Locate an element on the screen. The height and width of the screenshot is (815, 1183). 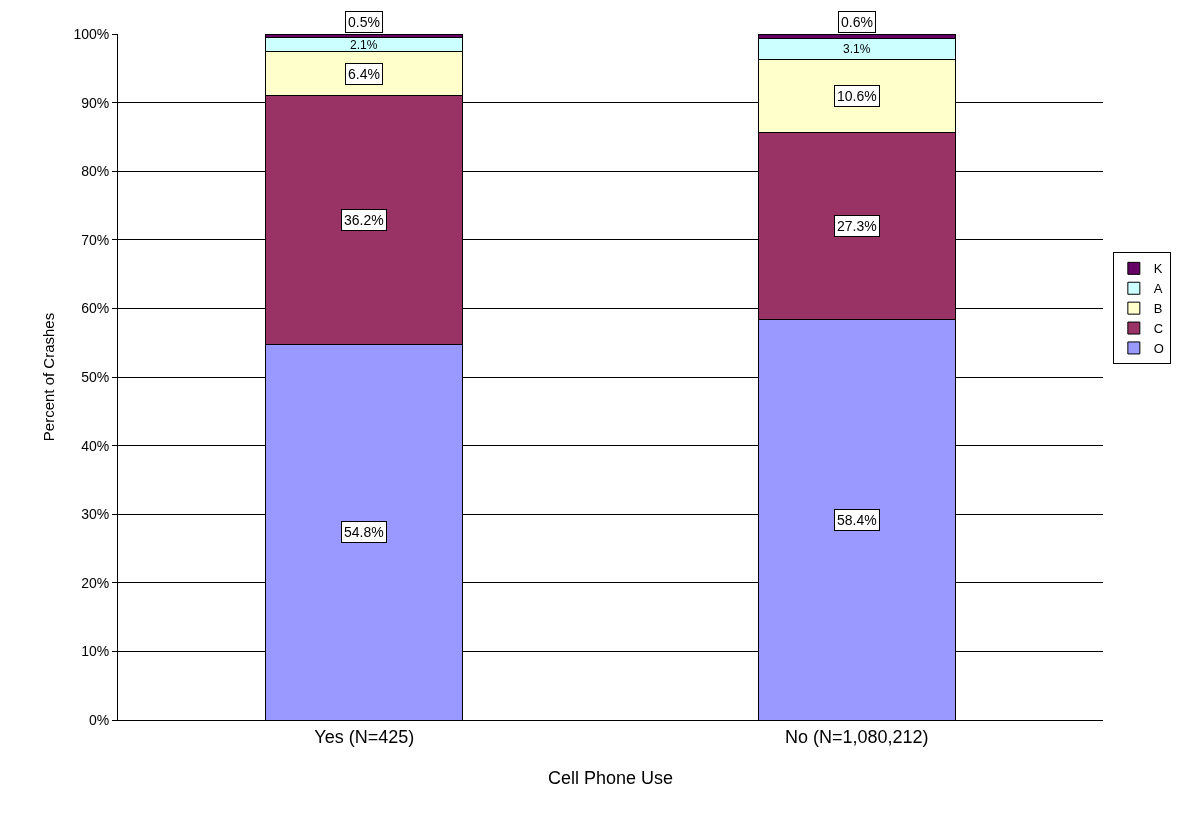
x-tick-label: No (N=1,080,212) is located at coordinates (856, 736).